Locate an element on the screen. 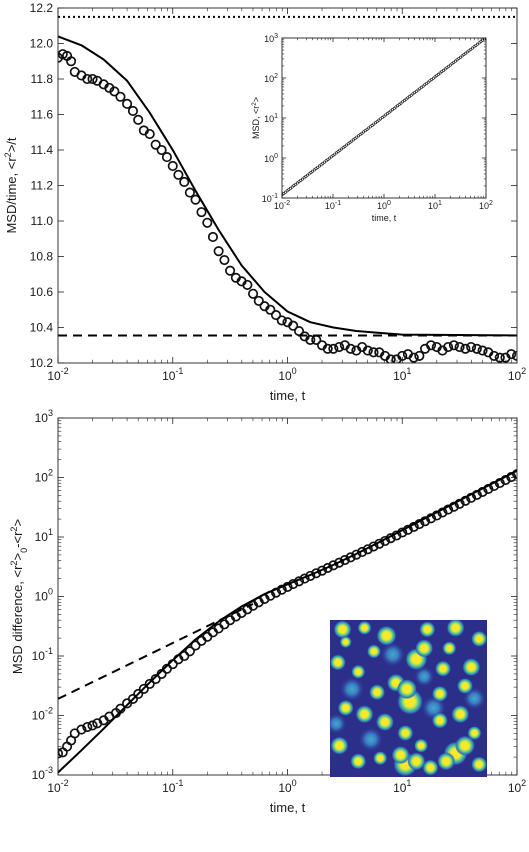 The image size is (529, 852). y-tick-label: 10⁻³ is located at coordinates (42, 773).